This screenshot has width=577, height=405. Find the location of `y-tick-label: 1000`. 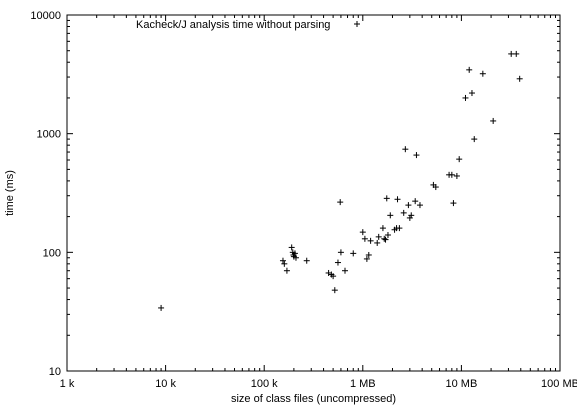

y-tick-label: 1000 is located at coordinates (49, 135).